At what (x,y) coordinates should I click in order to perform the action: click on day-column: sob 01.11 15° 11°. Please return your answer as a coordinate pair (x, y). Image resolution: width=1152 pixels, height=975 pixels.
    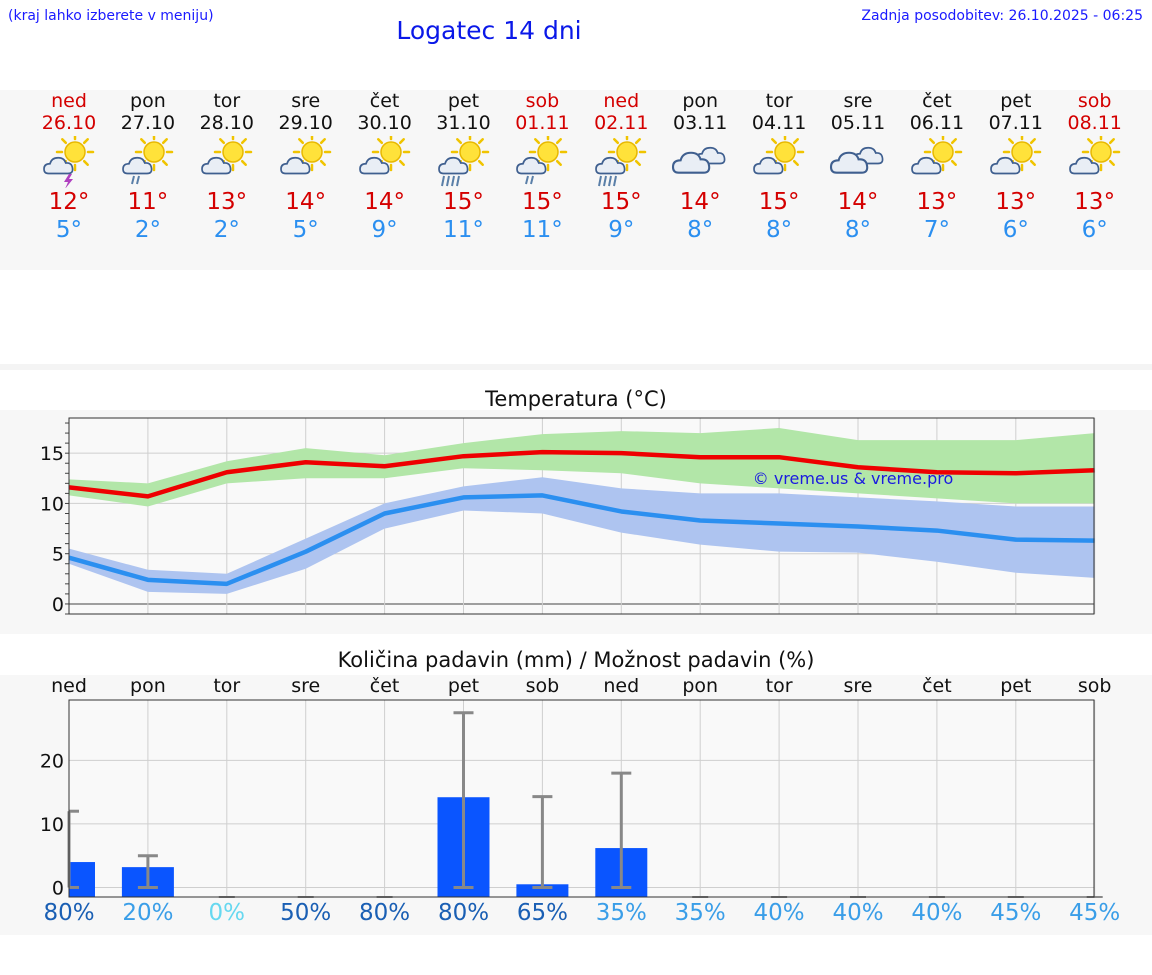
    Looking at the image, I should click on (542, 167).